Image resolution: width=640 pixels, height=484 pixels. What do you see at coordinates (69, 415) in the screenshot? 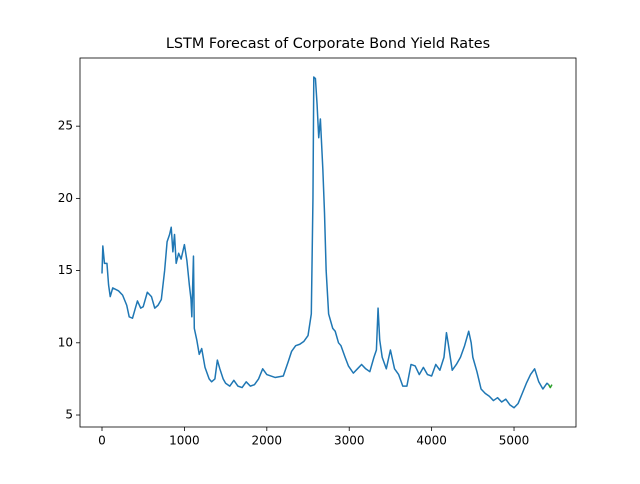
I see `y-tick-label: 5` at bounding box center [69, 415].